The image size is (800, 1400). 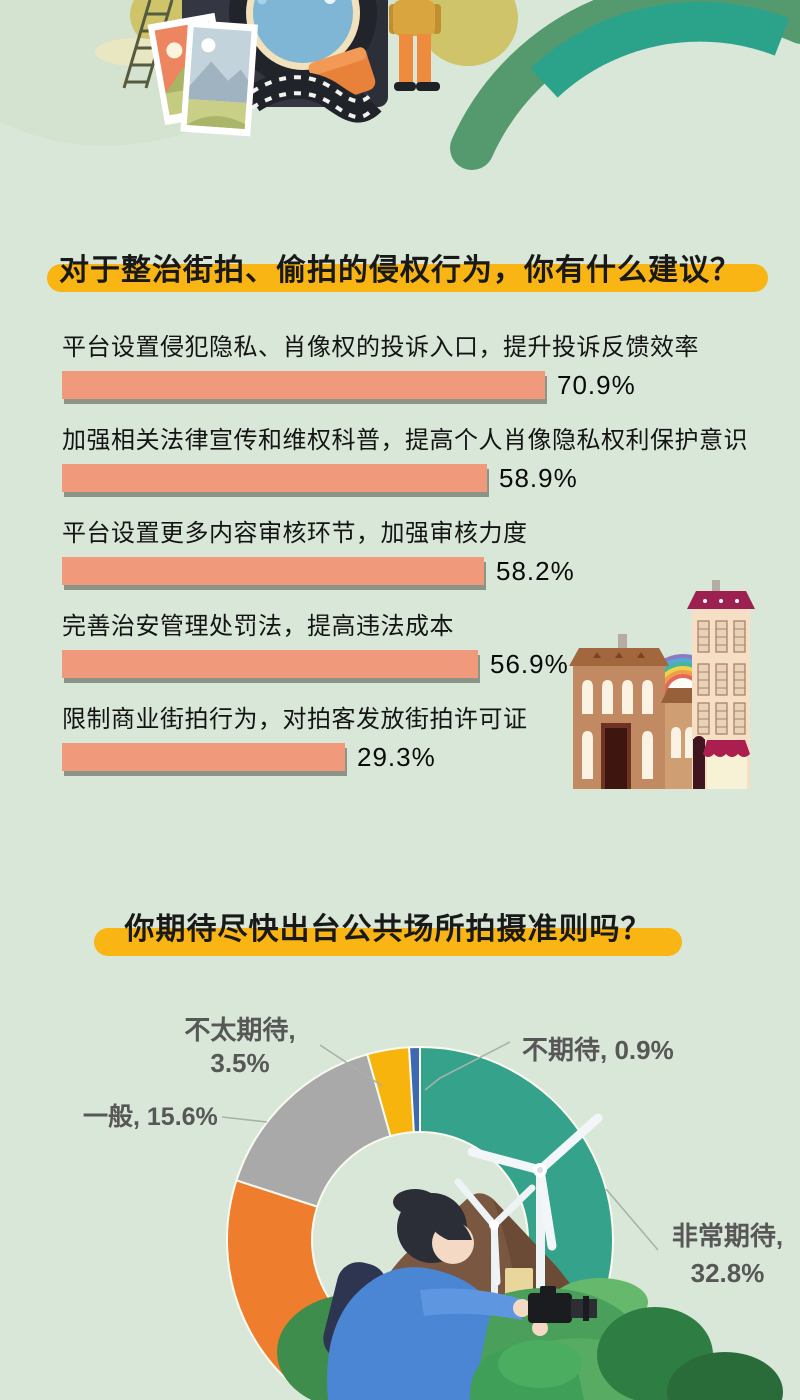 What do you see at coordinates (202, 74) in the screenshot?
I see `photo-prints-icon` at bounding box center [202, 74].